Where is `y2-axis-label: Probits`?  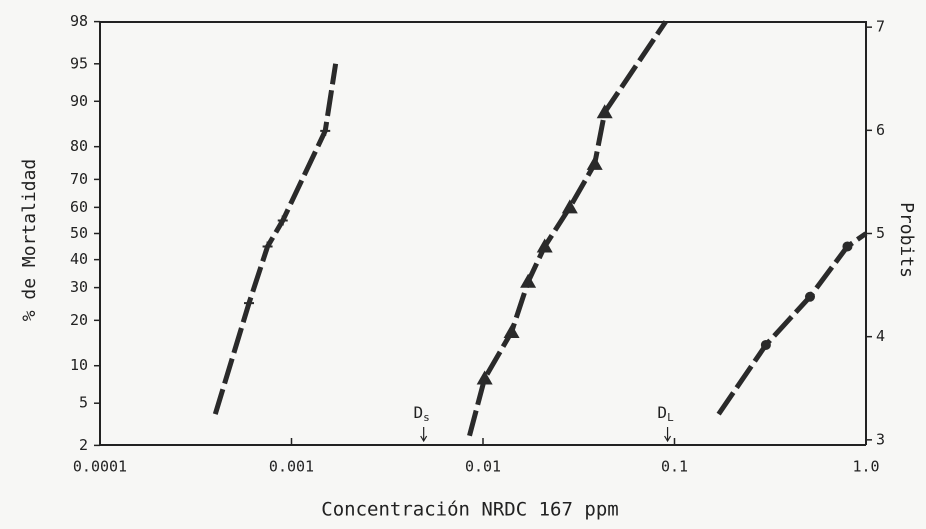
y2-axis-label: Probits is located at coordinates (906, 240).